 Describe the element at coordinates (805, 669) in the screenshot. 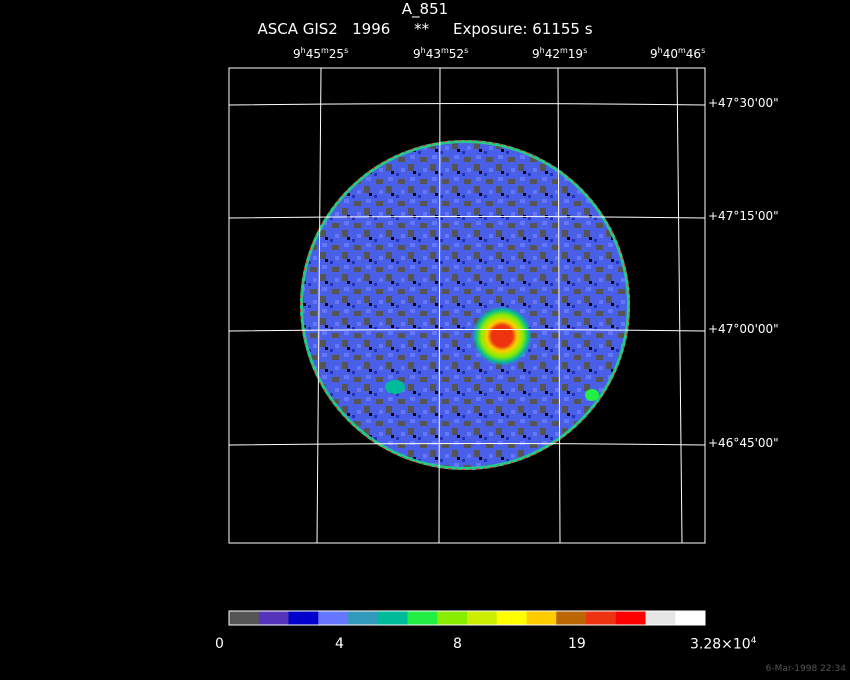

I see `timestamp: 6-Mar-1998 22:34` at that location.